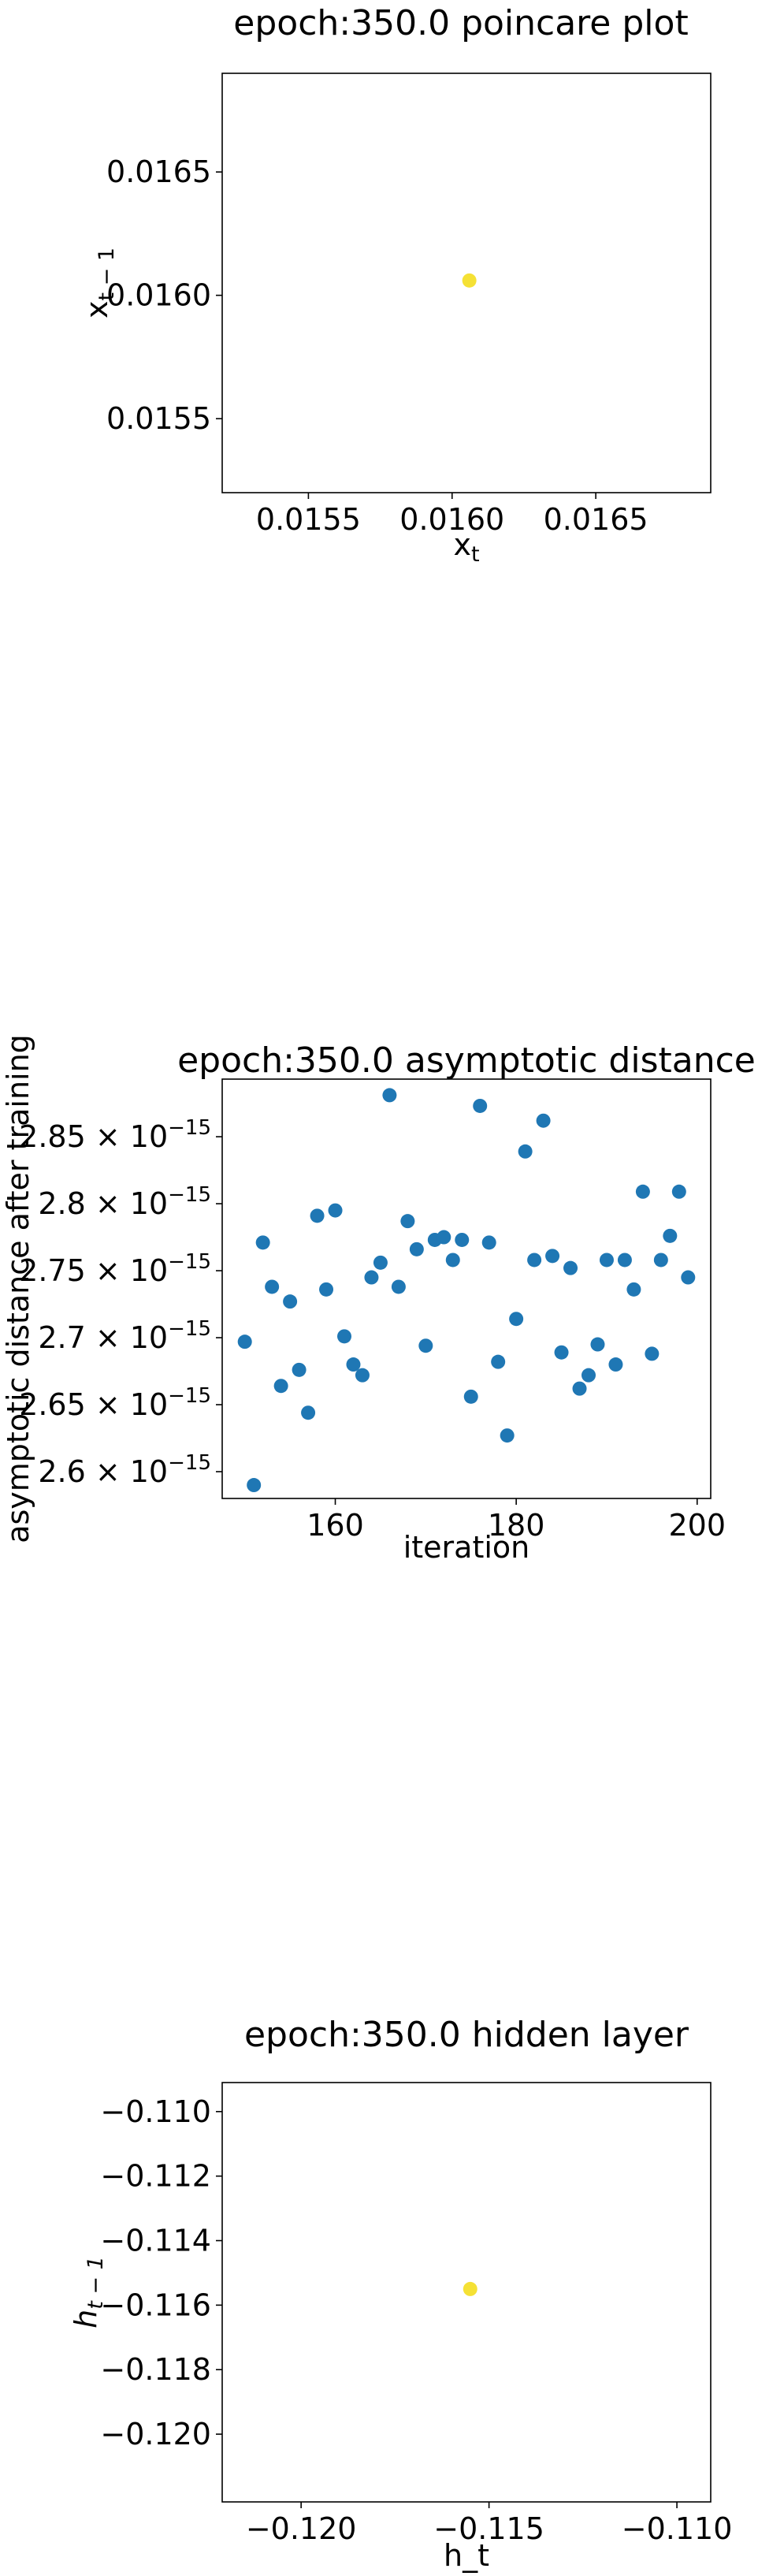 This screenshot has width=758, height=2576. I want to click on hidden-layer-points, so click(470, 2288).